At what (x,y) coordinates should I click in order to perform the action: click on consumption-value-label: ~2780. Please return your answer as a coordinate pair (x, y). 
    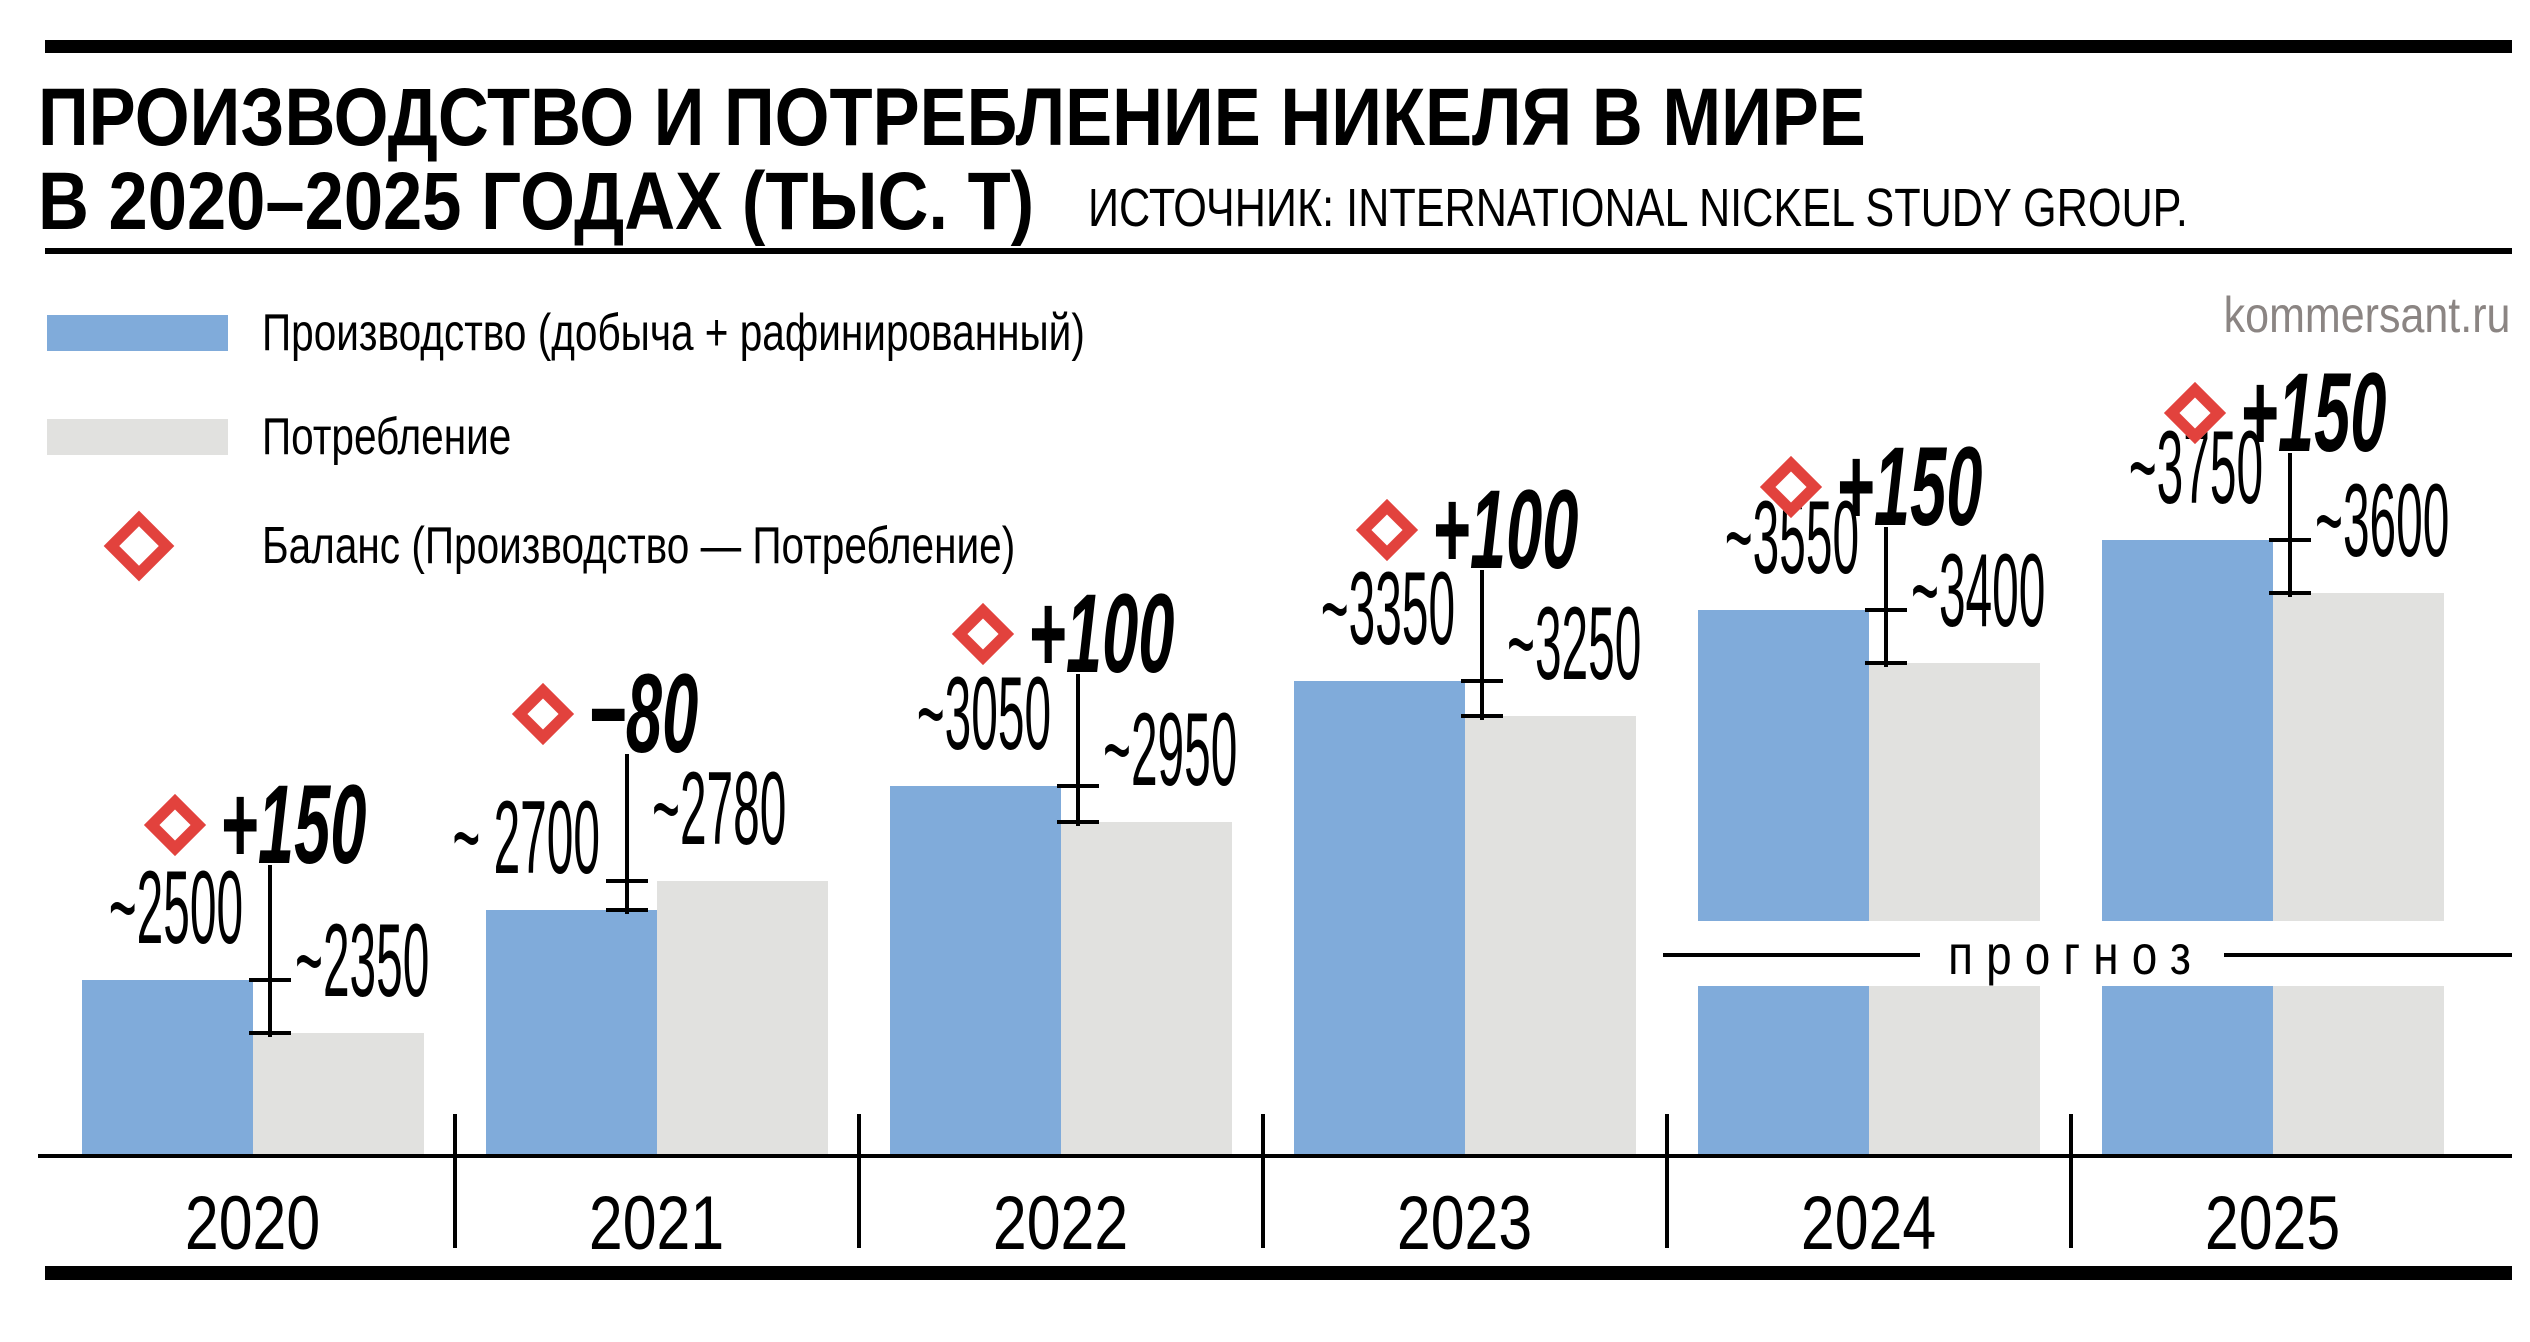
    Looking at the image, I should click on (719, 809).